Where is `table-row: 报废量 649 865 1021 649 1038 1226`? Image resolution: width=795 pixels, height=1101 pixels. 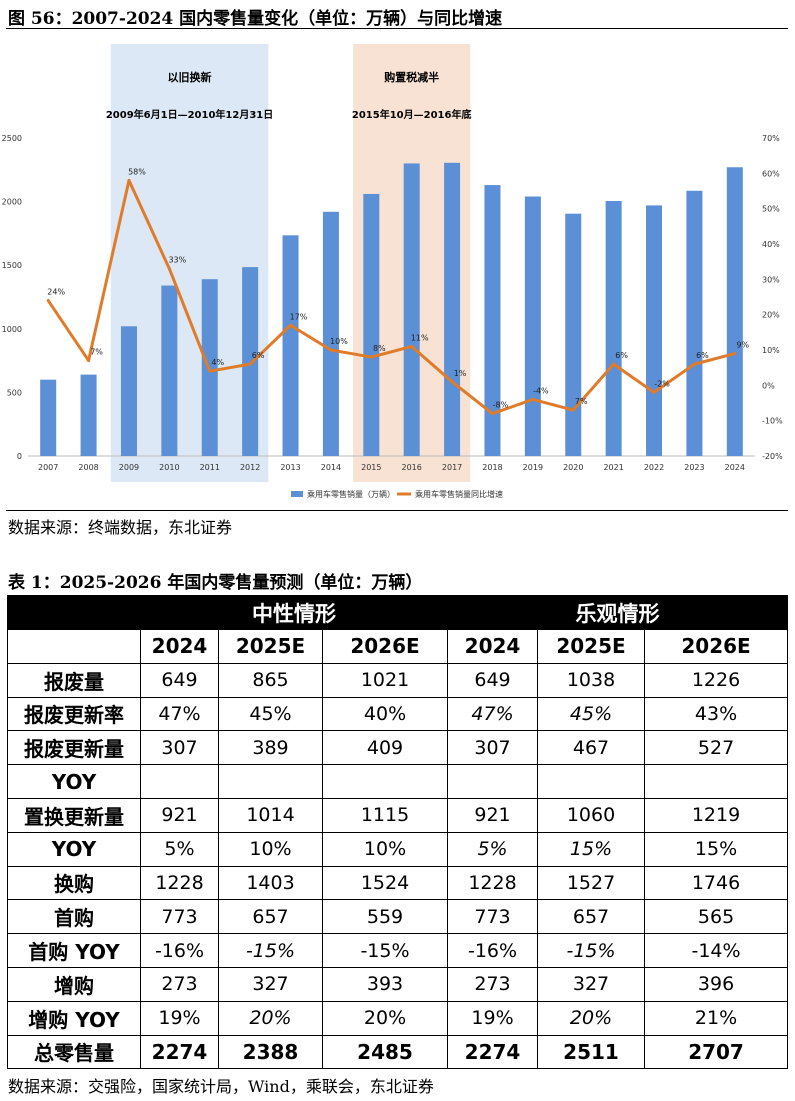 table-row: 报废量 649 865 1021 649 1038 1226 is located at coordinates (398, 680).